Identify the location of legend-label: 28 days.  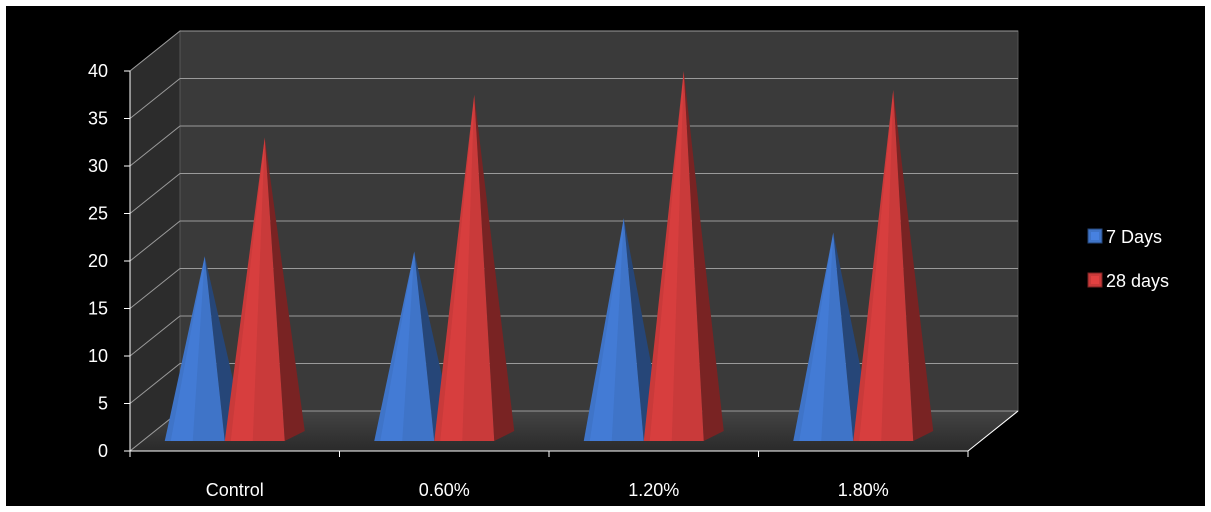
(1137, 281).